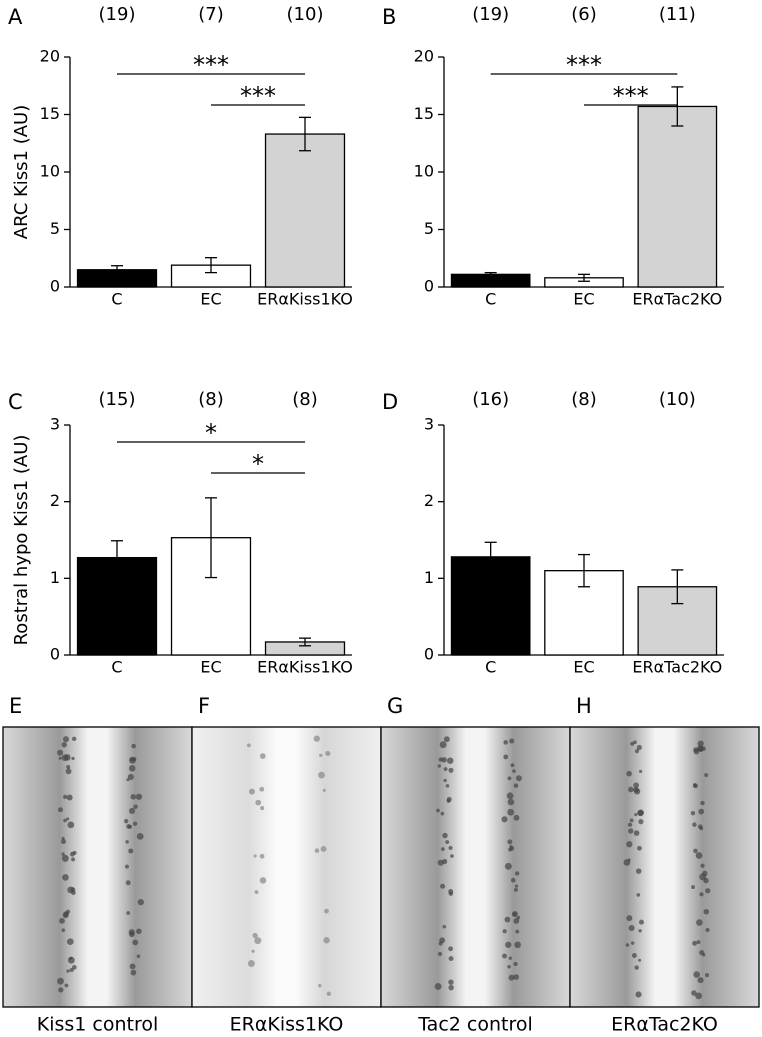 This screenshot has width=762, height=1037. I want to click on x-tick-label: EC, so click(583, 667).